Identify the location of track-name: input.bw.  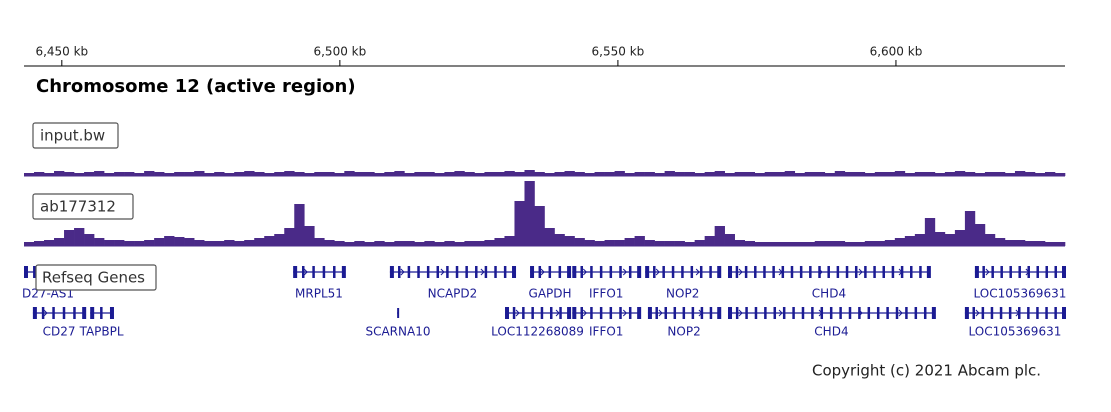
(72, 136).